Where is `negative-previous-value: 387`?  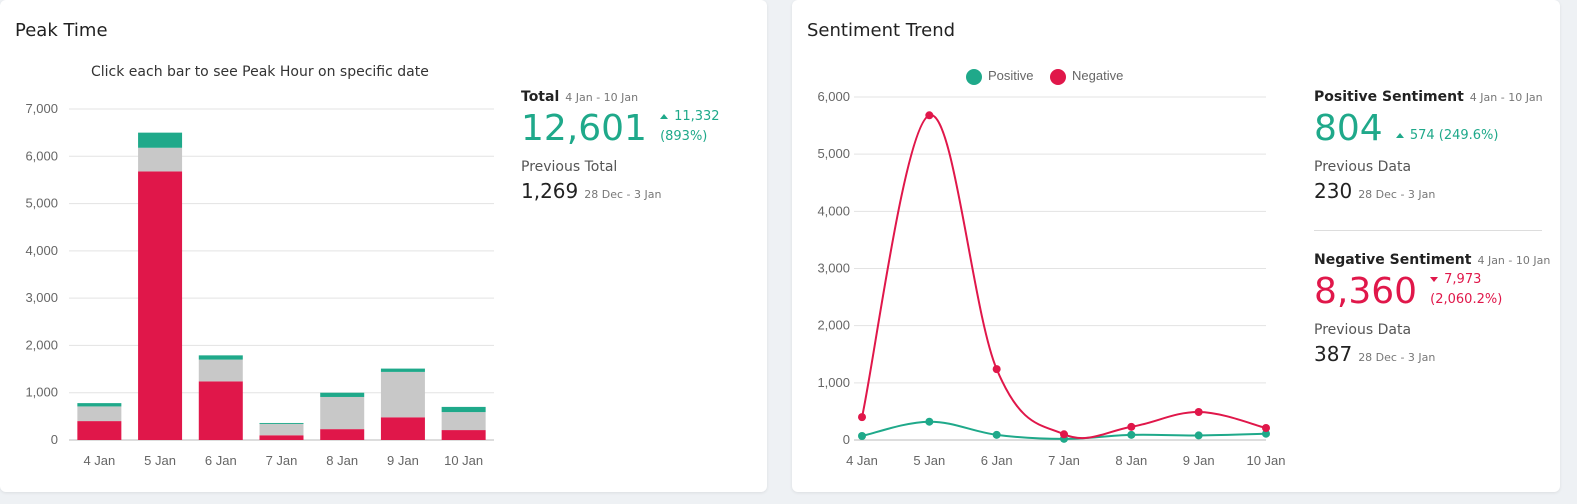 negative-previous-value: 387 is located at coordinates (1333, 354).